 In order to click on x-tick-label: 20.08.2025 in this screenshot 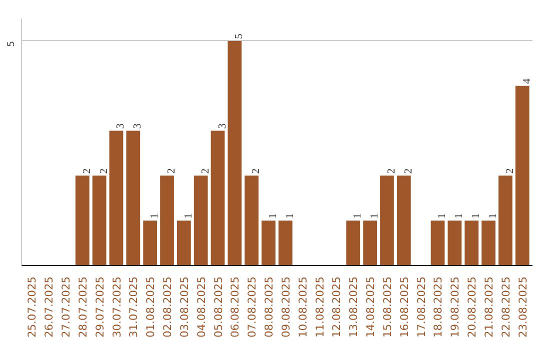, I will do `click(472, 307)`.